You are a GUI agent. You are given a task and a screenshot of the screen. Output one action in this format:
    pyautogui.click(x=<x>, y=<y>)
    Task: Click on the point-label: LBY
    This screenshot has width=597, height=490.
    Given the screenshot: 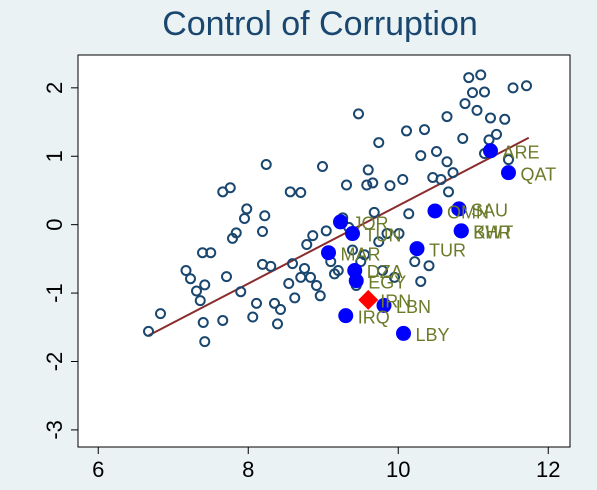 What is the action you would take?
    pyautogui.click(x=433, y=335)
    